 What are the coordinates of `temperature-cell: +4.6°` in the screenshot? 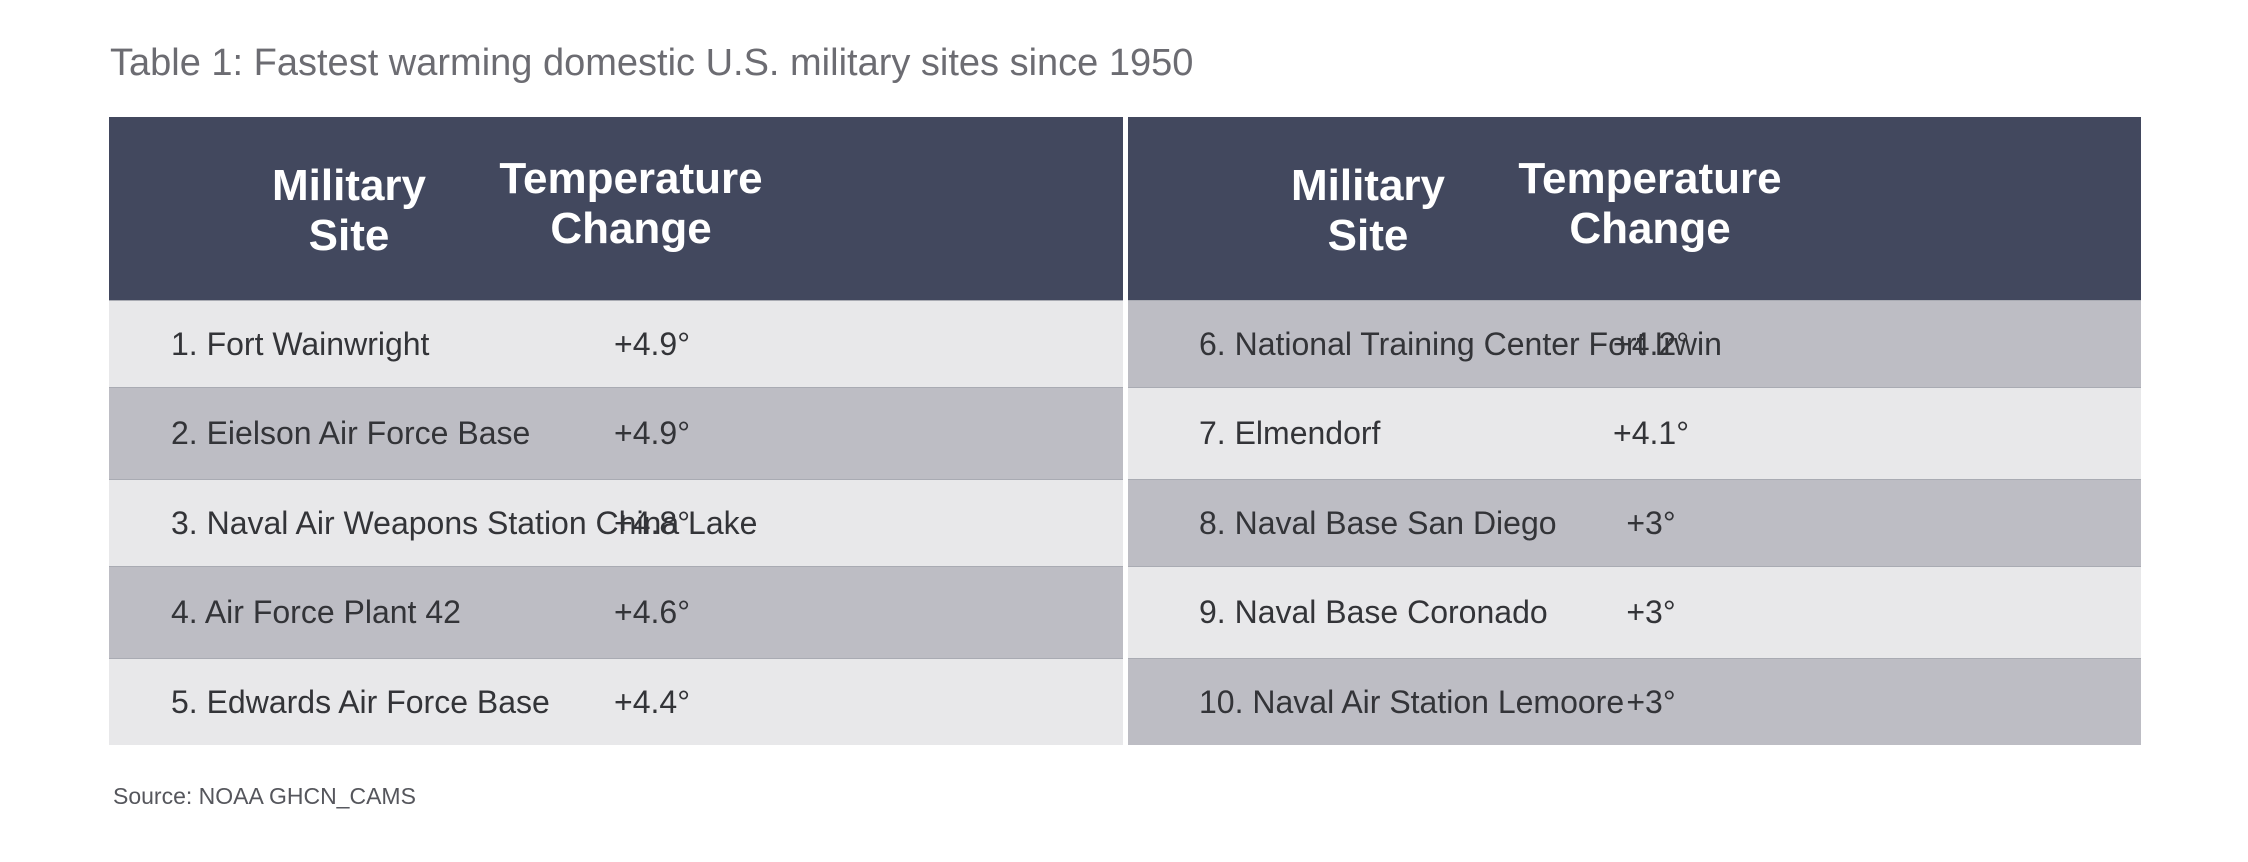 It's located at (652, 612).